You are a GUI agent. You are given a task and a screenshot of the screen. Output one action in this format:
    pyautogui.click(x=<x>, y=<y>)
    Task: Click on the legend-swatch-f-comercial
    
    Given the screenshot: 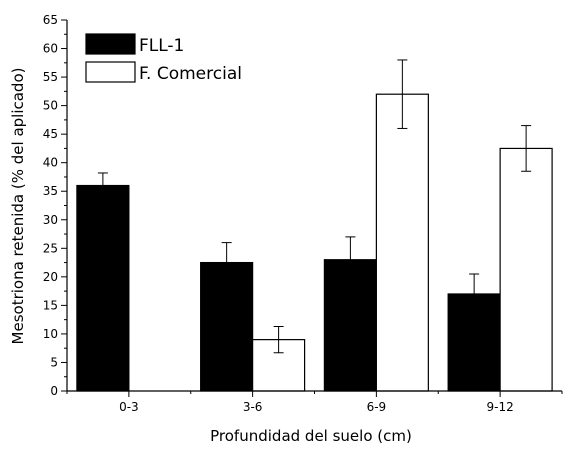 What is the action you would take?
    pyautogui.click(x=110, y=72)
    